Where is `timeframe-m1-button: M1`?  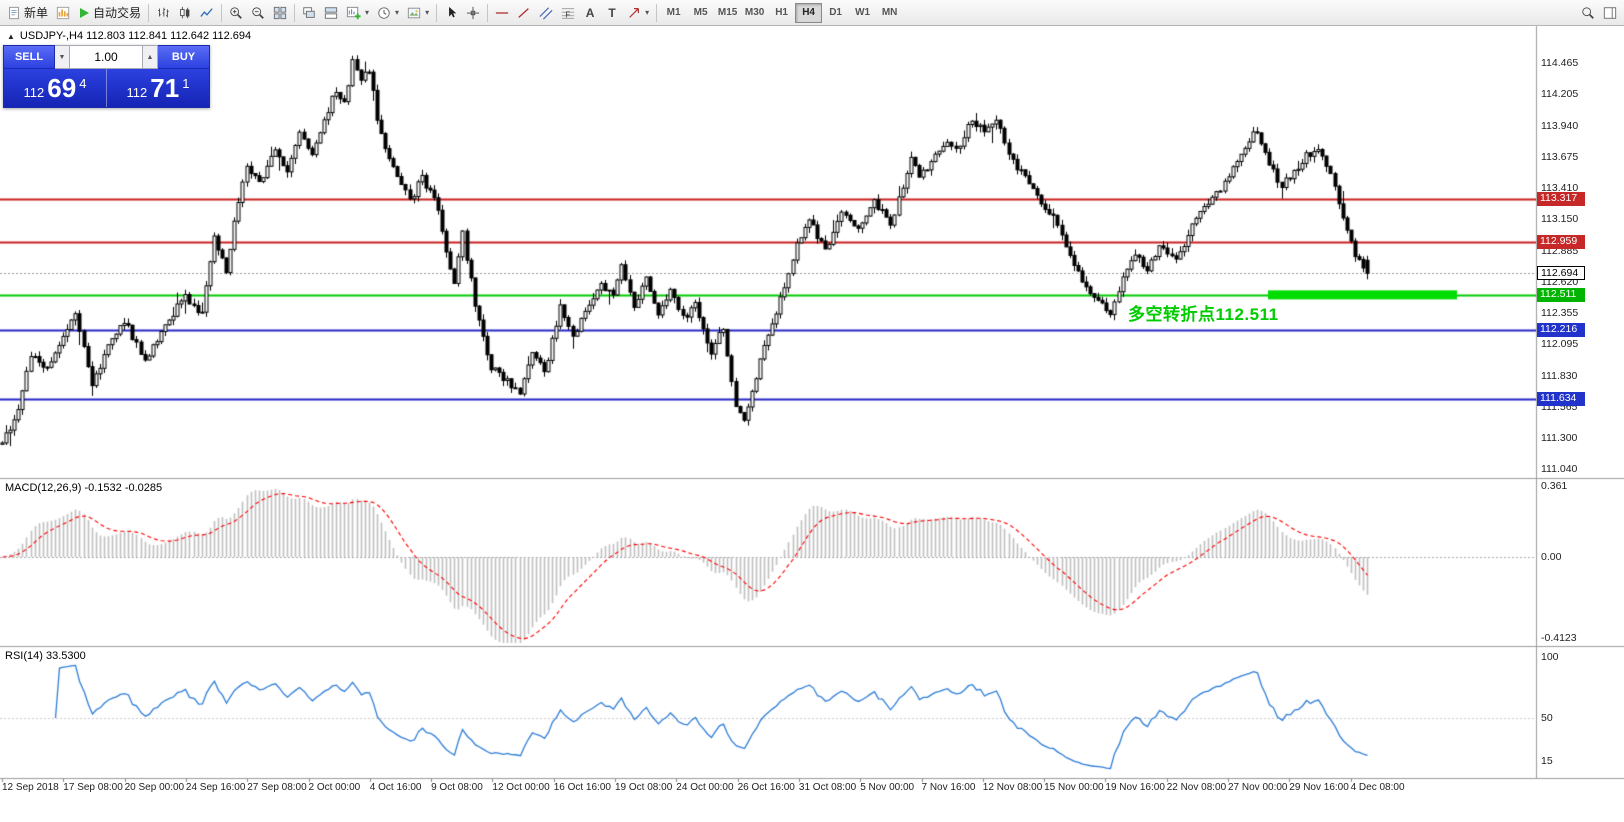 timeframe-m1-button: M1 is located at coordinates (673, 12).